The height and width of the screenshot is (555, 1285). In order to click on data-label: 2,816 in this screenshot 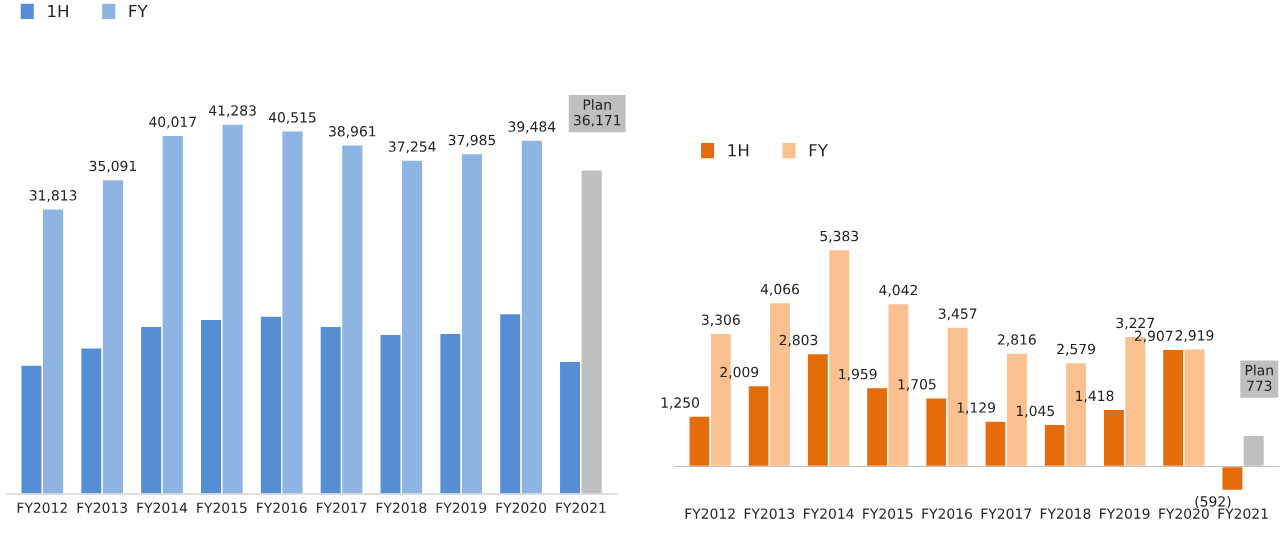, I will do `click(1017, 340)`.